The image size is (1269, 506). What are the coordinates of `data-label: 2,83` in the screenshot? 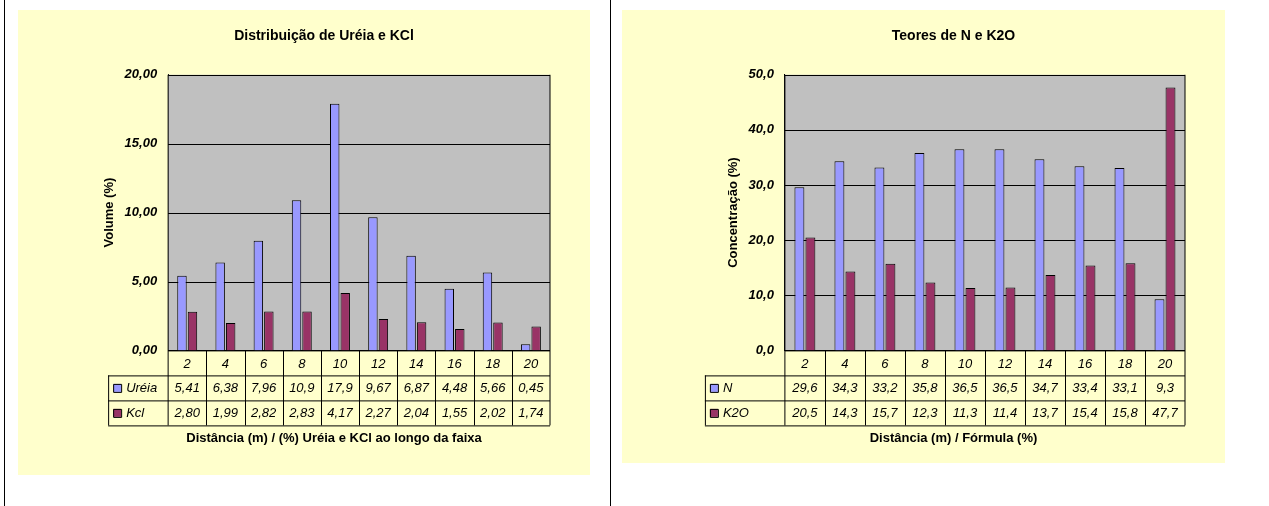 It's located at (302, 412).